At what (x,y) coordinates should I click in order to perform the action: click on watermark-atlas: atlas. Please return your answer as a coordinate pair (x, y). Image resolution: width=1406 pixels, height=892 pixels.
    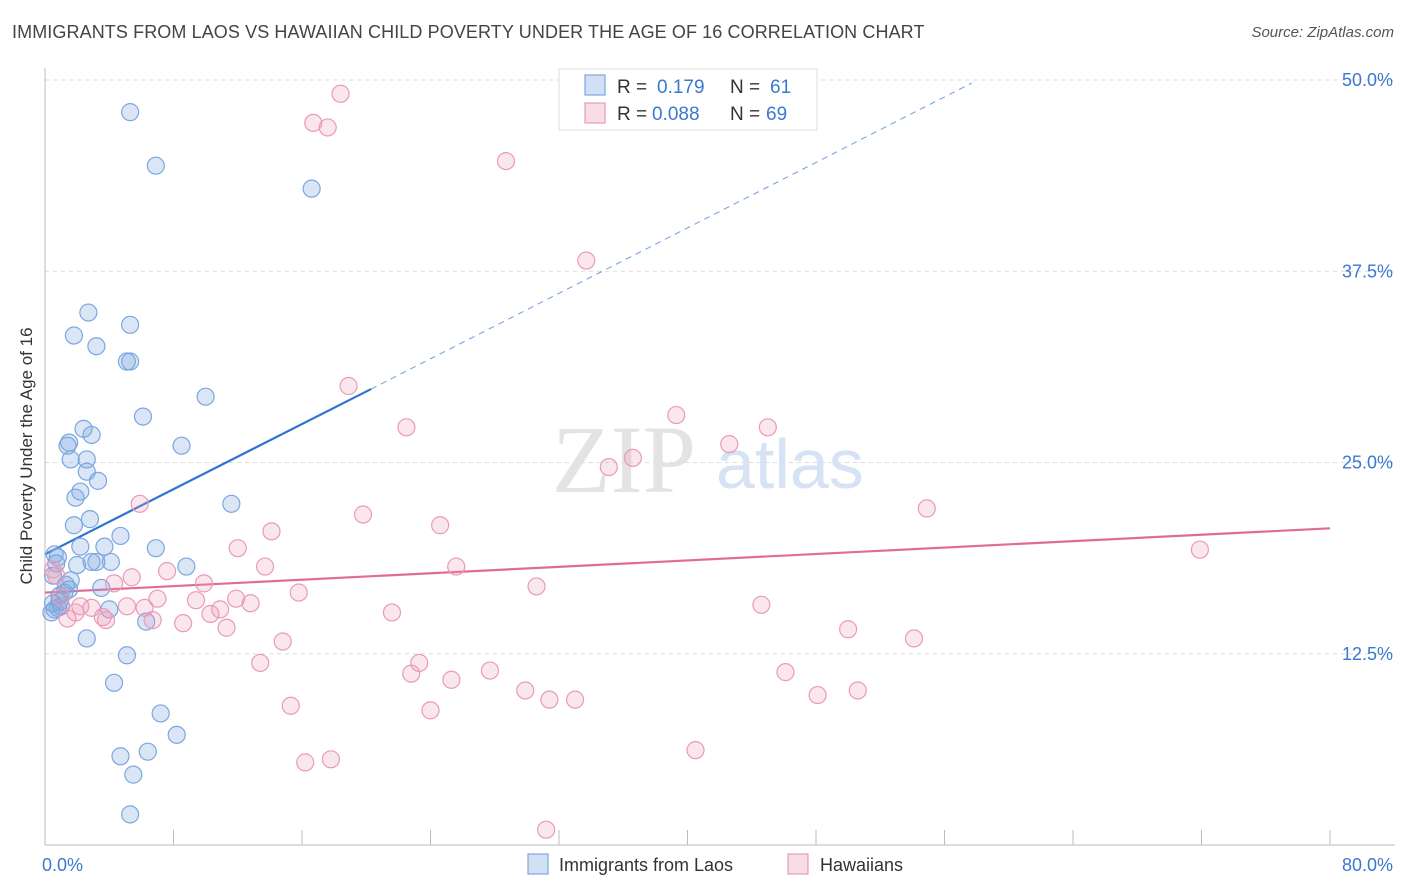
    Looking at the image, I should click on (790, 464).